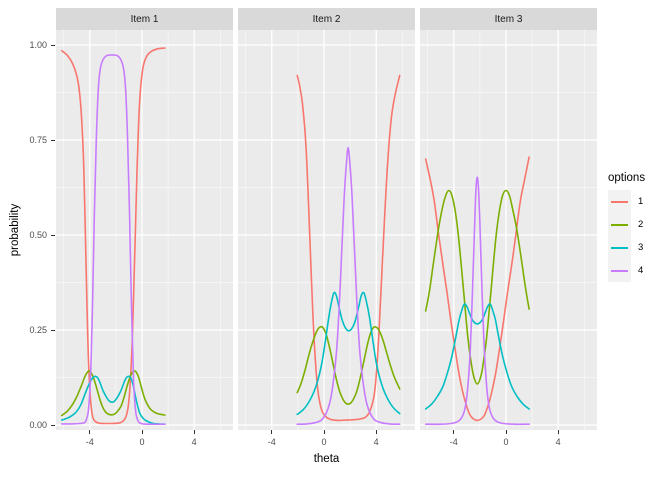 The width and height of the screenshot is (672, 480). Describe the element at coordinates (326, 459) in the screenshot. I see `x-axis-title: theta` at that location.